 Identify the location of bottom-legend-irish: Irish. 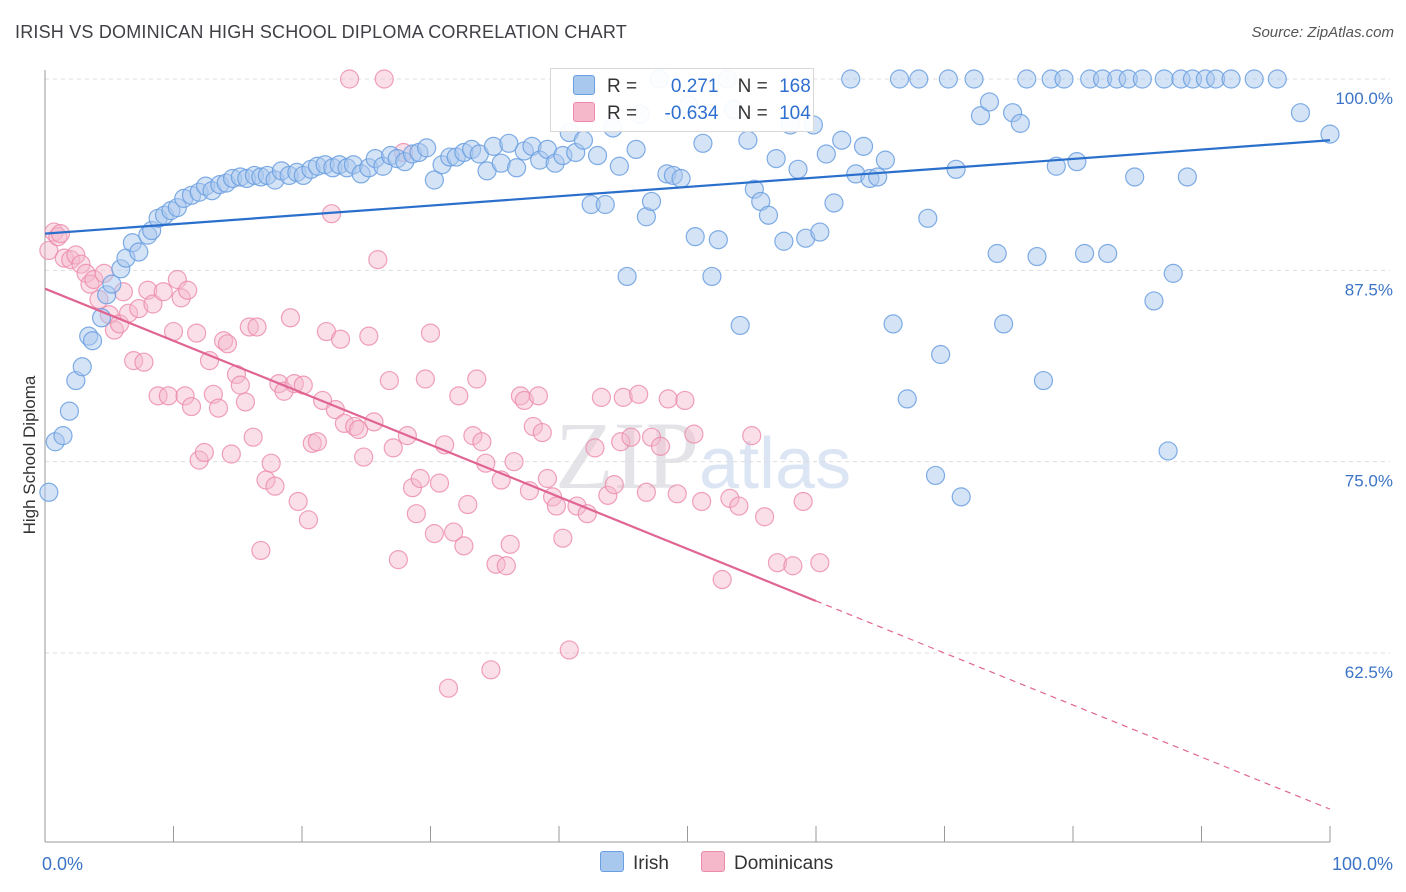
(634, 863).